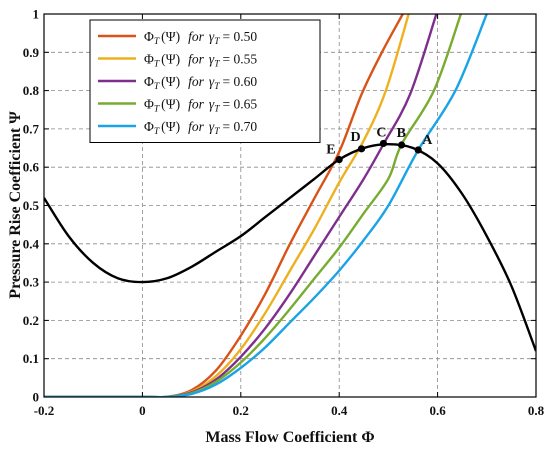 The image size is (550, 451). What do you see at coordinates (330, 150) in the screenshot?
I see `point-label-e: E` at bounding box center [330, 150].